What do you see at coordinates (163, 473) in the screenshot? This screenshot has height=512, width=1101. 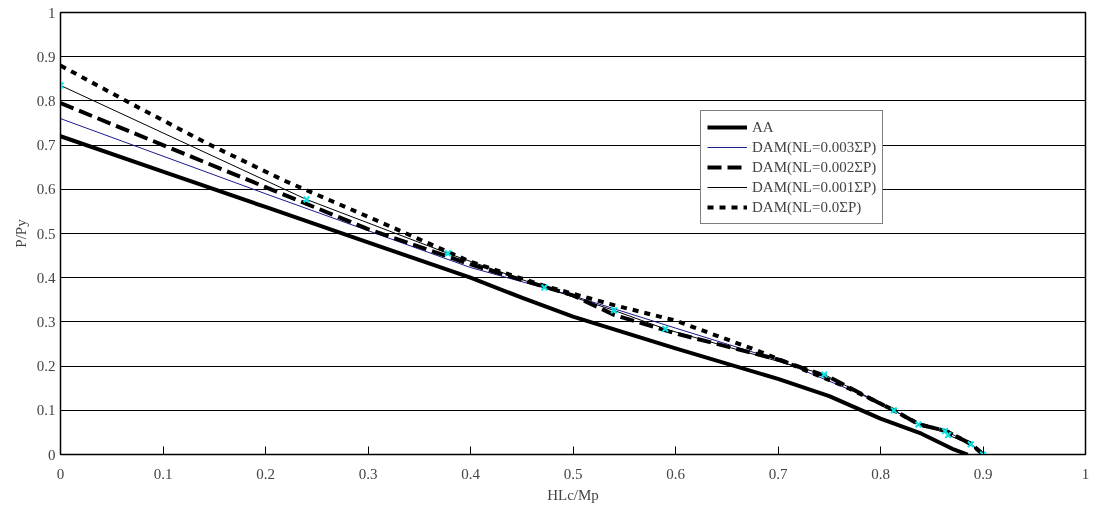 I see `x-tick-label: 0.1` at bounding box center [163, 473].